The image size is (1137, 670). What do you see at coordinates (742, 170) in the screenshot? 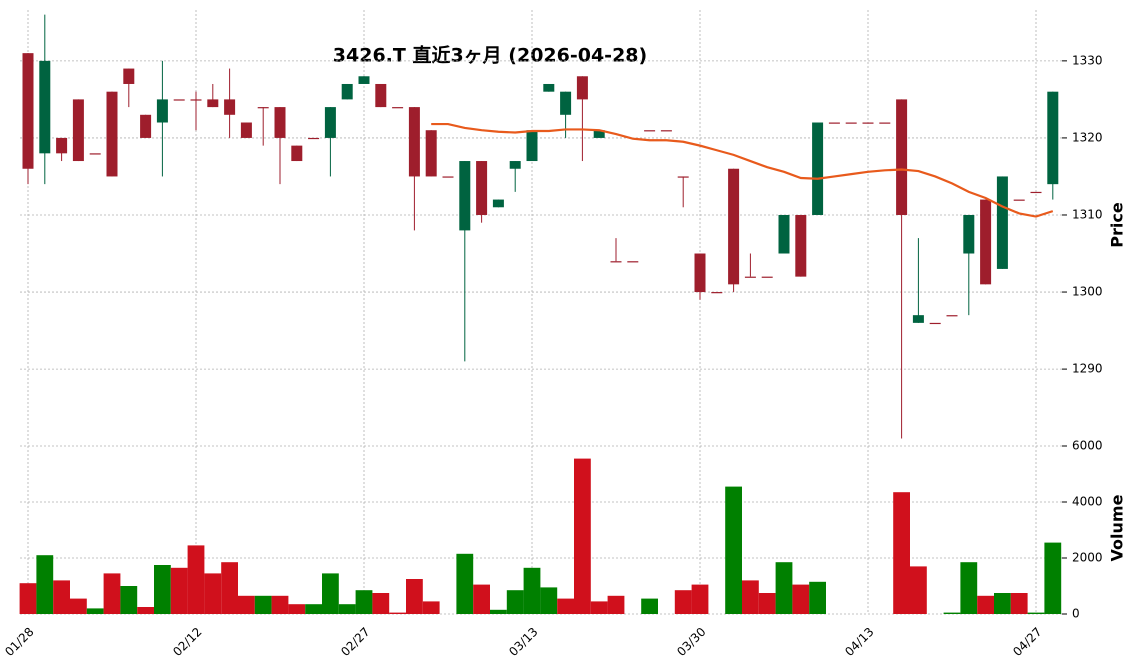
I see `moving-average` at bounding box center [742, 170].